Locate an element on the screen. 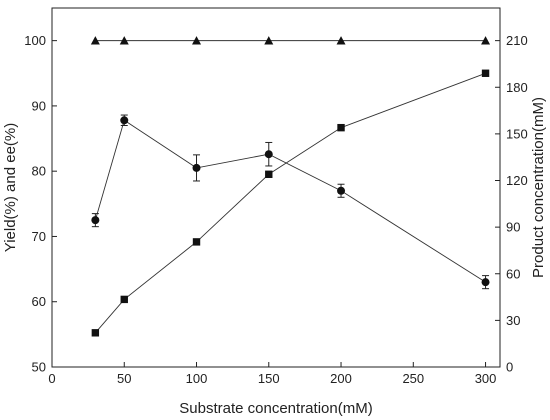  series-triangle is located at coordinates (290, 40).